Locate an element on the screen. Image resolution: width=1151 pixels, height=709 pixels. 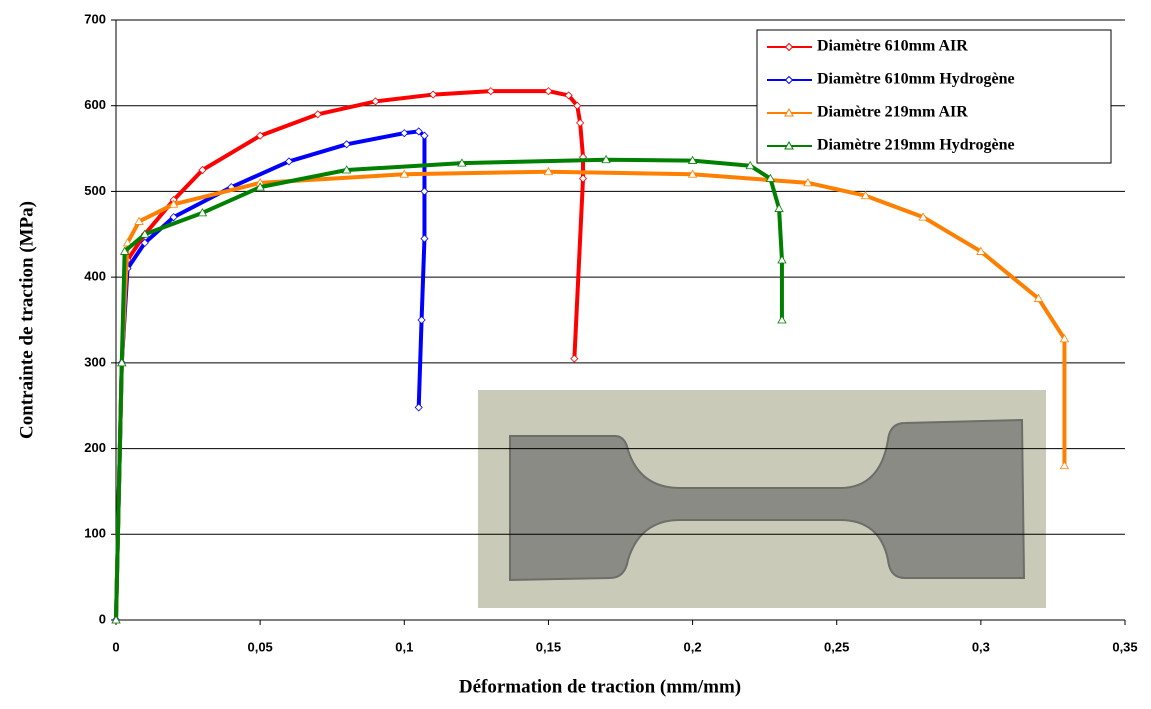
x-tick-label: 0,1 is located at coordinates (404, 646).